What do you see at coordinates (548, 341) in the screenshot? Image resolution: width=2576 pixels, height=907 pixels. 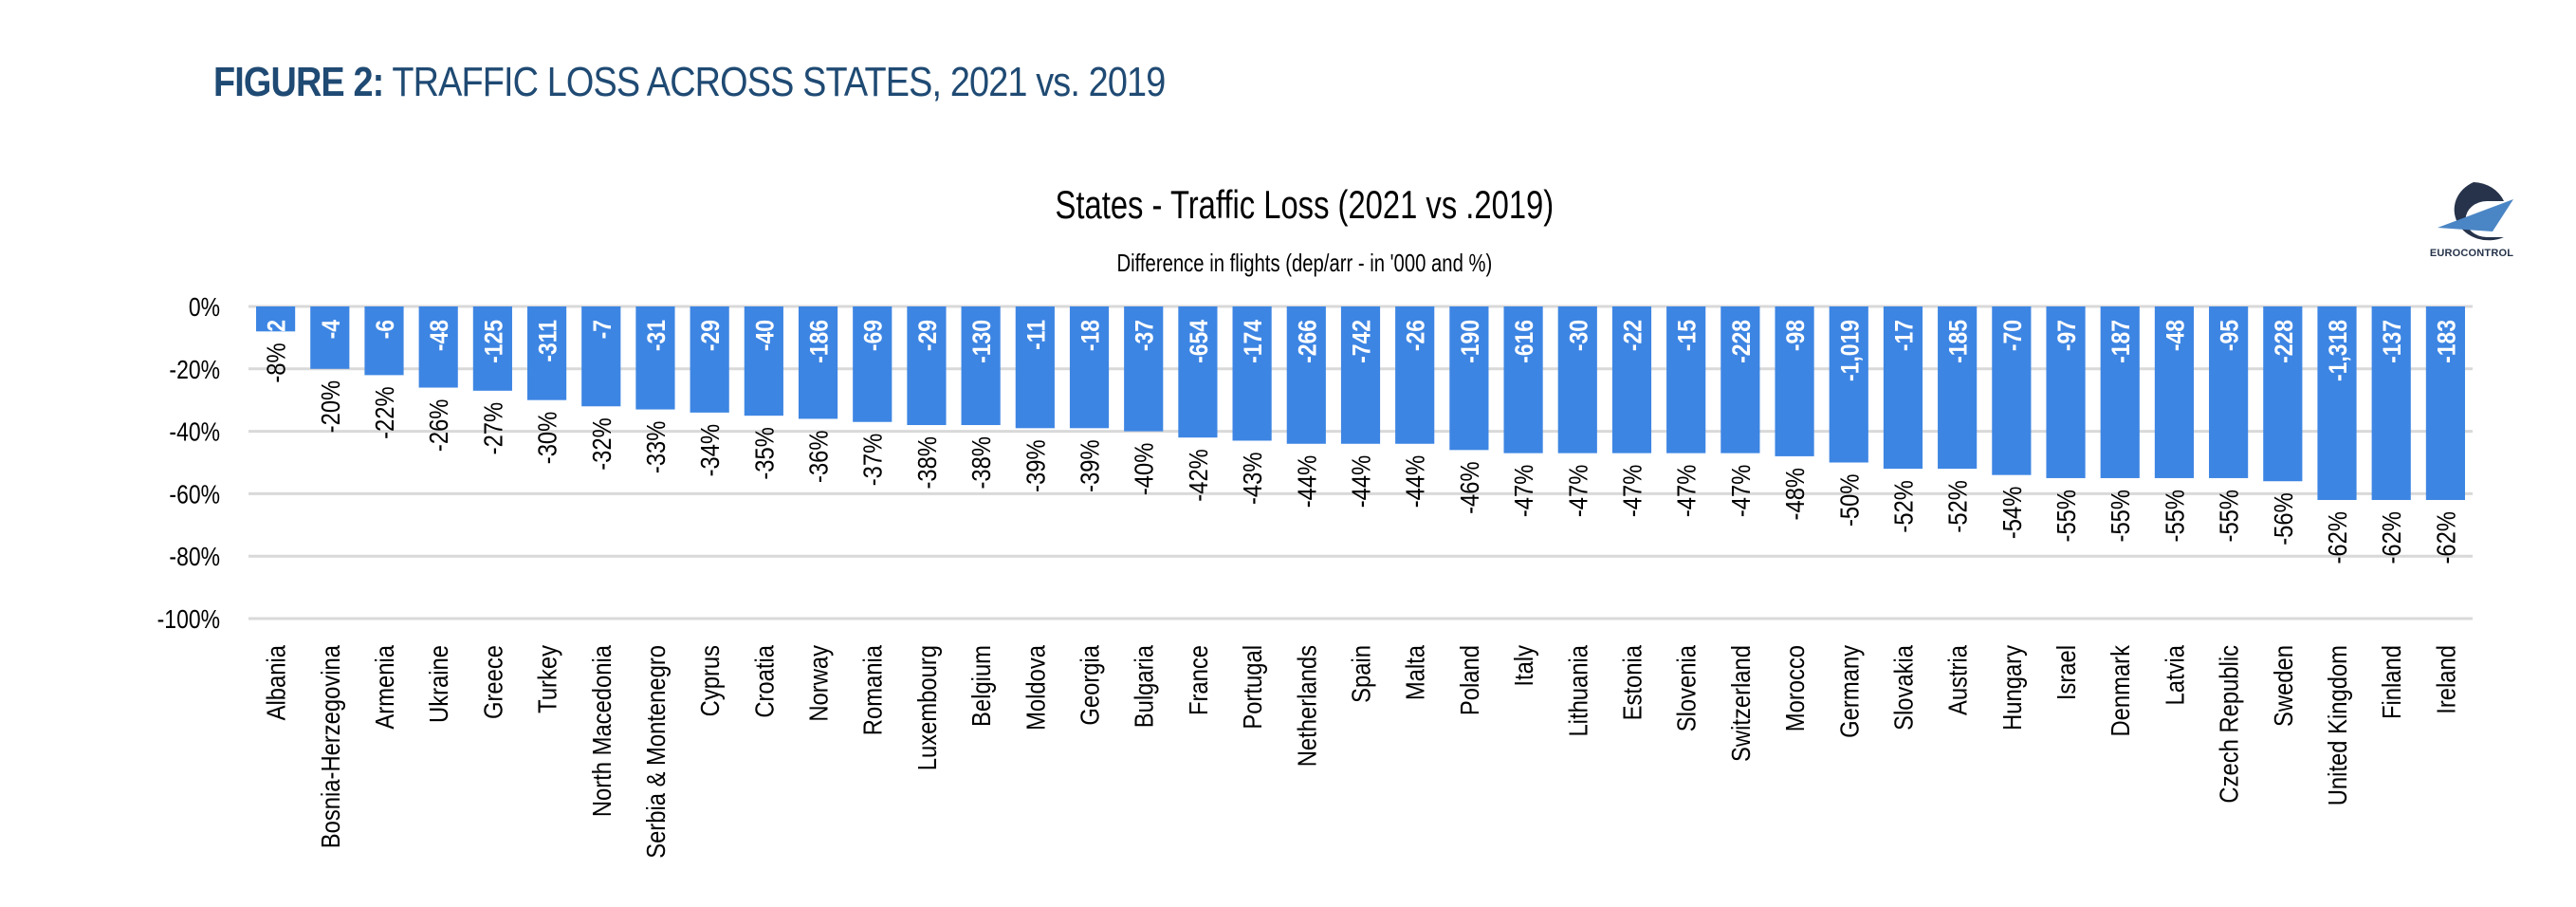 I see `bar-value-label: -311` at bounding box center [548, 341].